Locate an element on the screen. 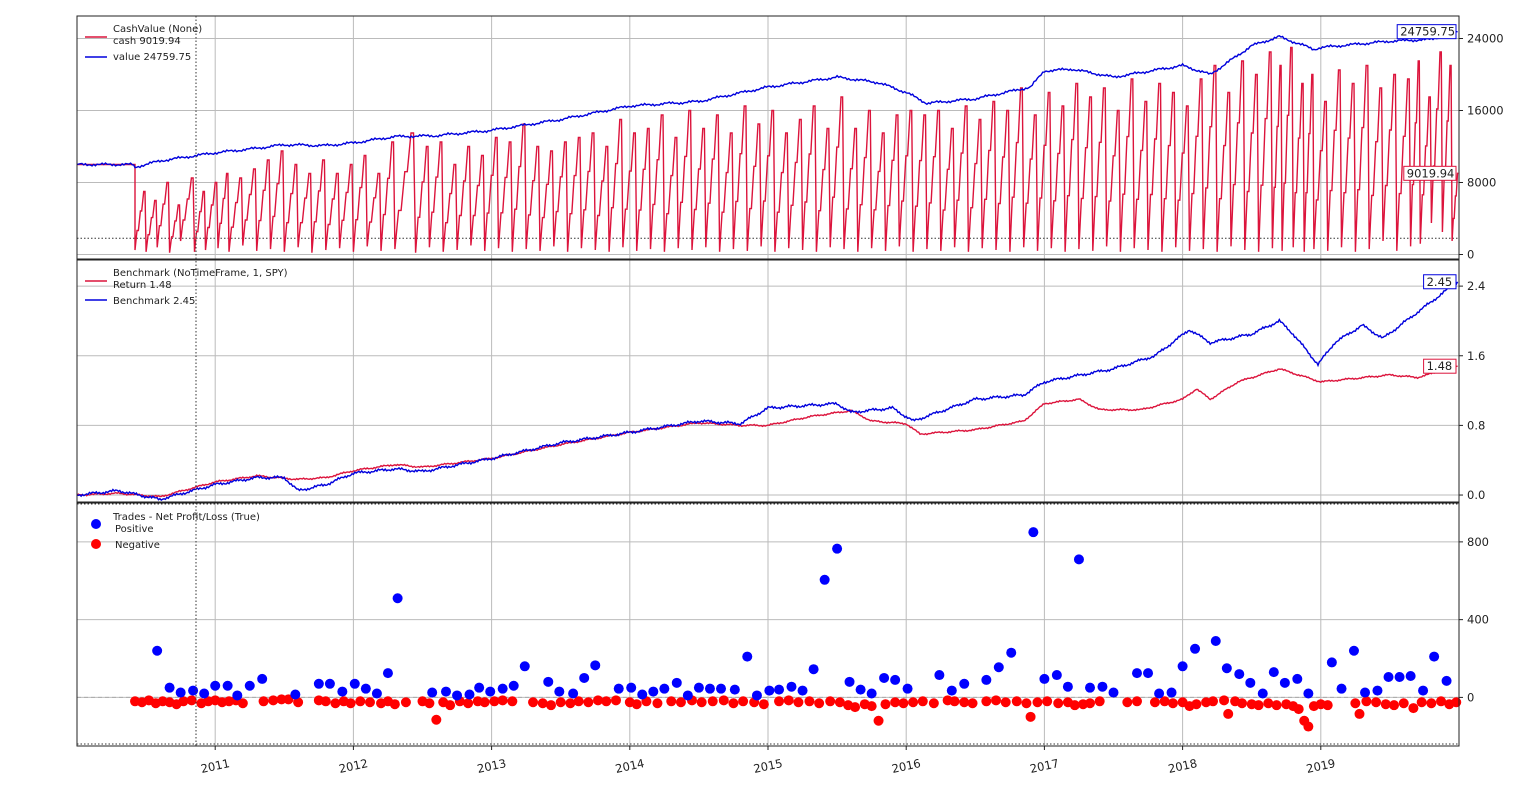 This screenshot has height=790, width=1536. x-tick-label: 2016 is located at coordinates (906, 766).